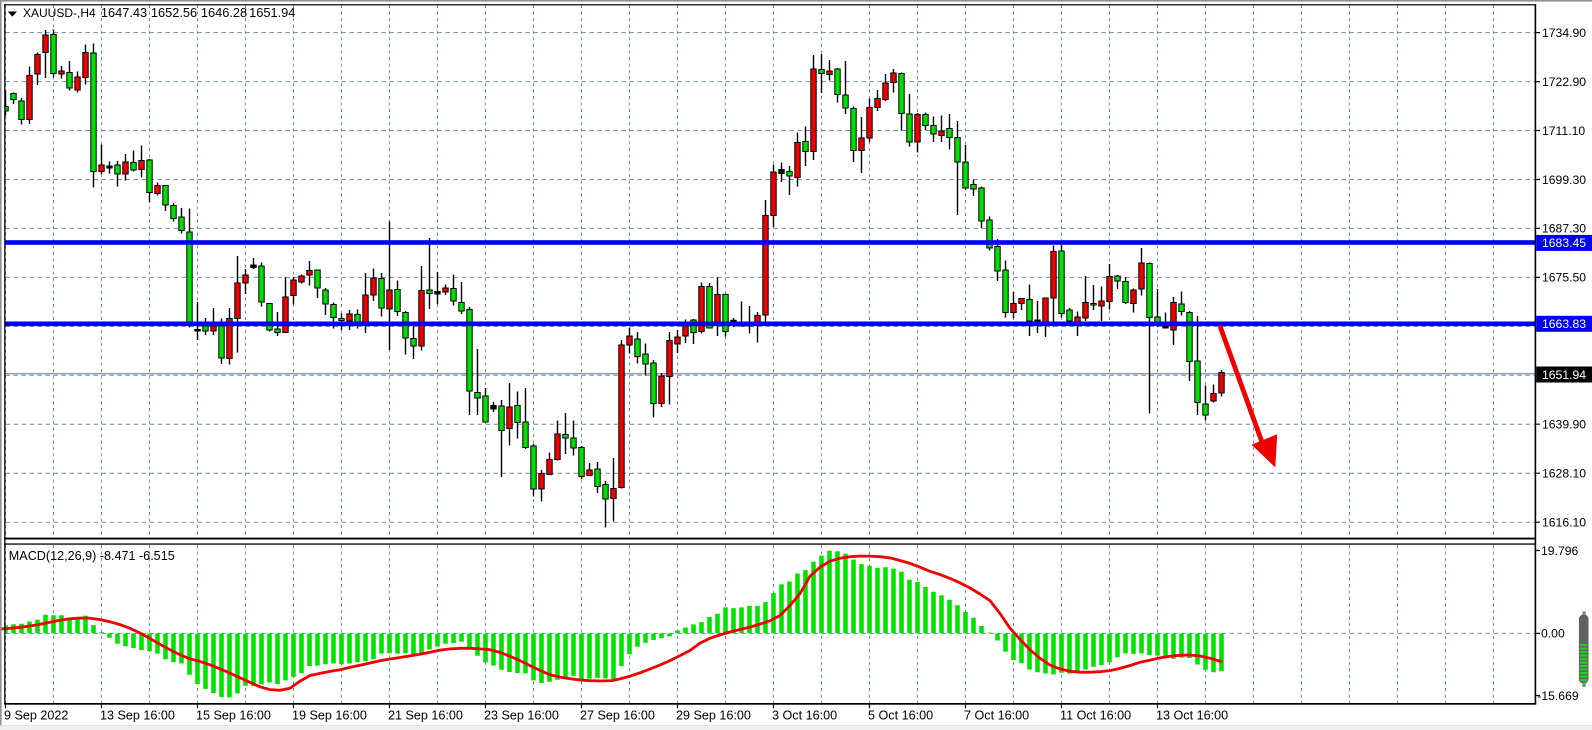 The height and width of the screenshot is (730, 1592). Describe the element at coordinates (124, 12) in the screenshot. I see `svg-text: 1647.43` at that location.